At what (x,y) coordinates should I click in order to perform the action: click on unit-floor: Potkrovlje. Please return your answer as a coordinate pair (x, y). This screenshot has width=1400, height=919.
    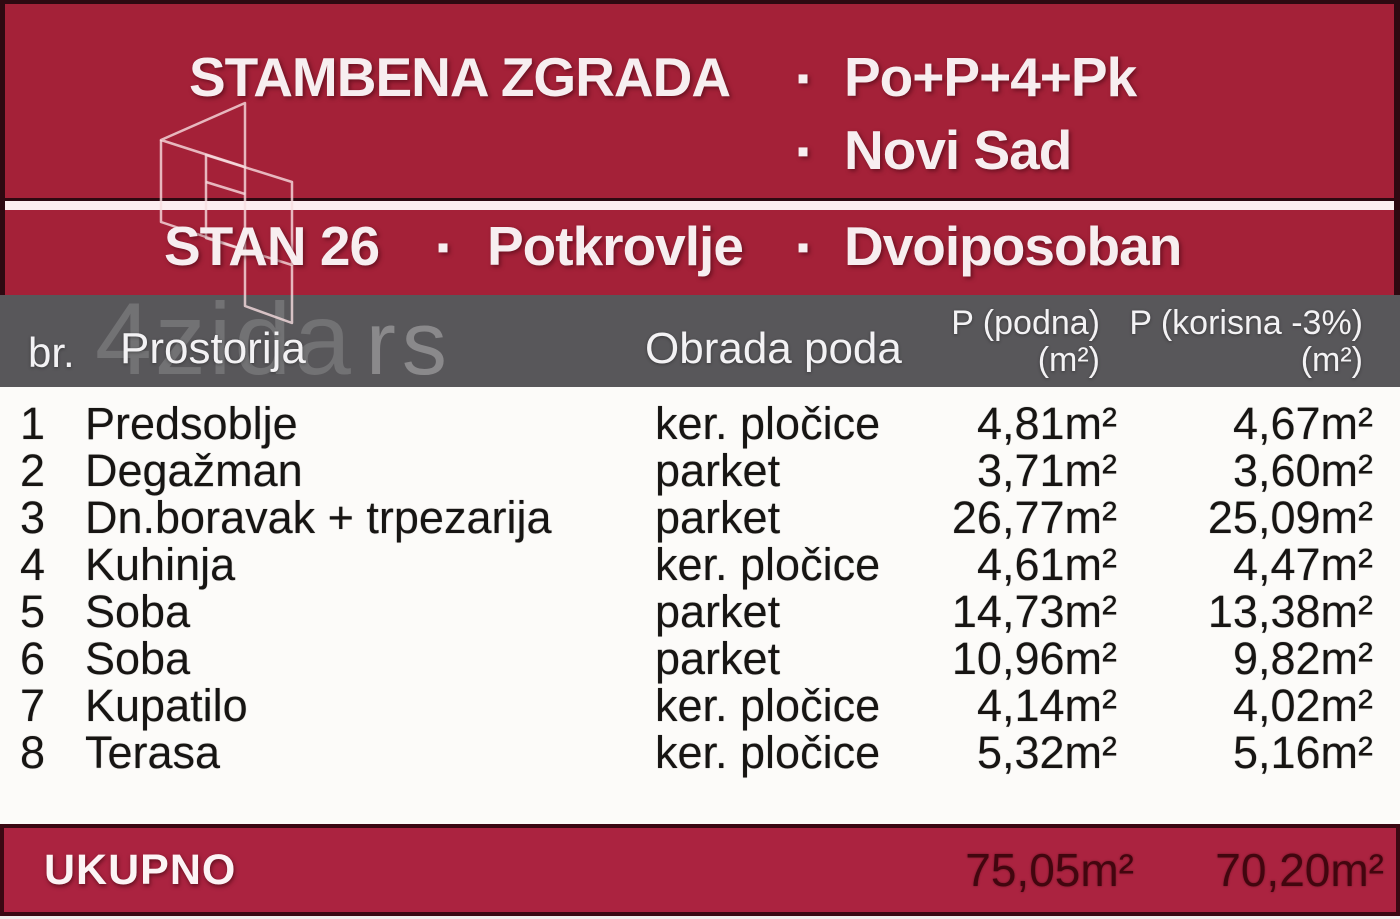
    Looking at the image, I should click on (615, 246).